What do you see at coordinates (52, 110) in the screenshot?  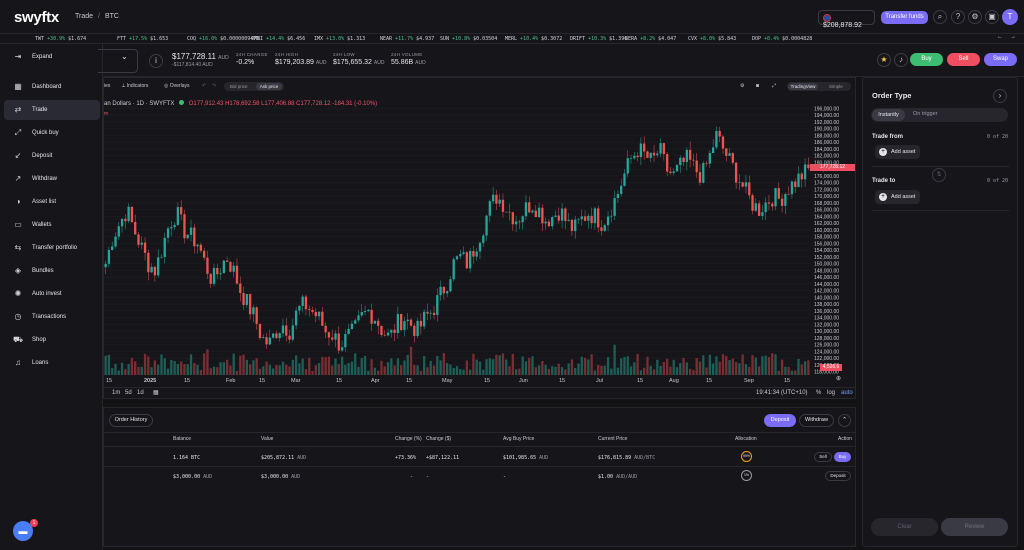 I see `sidebar-item-trade: ⇄ Trade` at bounding box center [52, 110].